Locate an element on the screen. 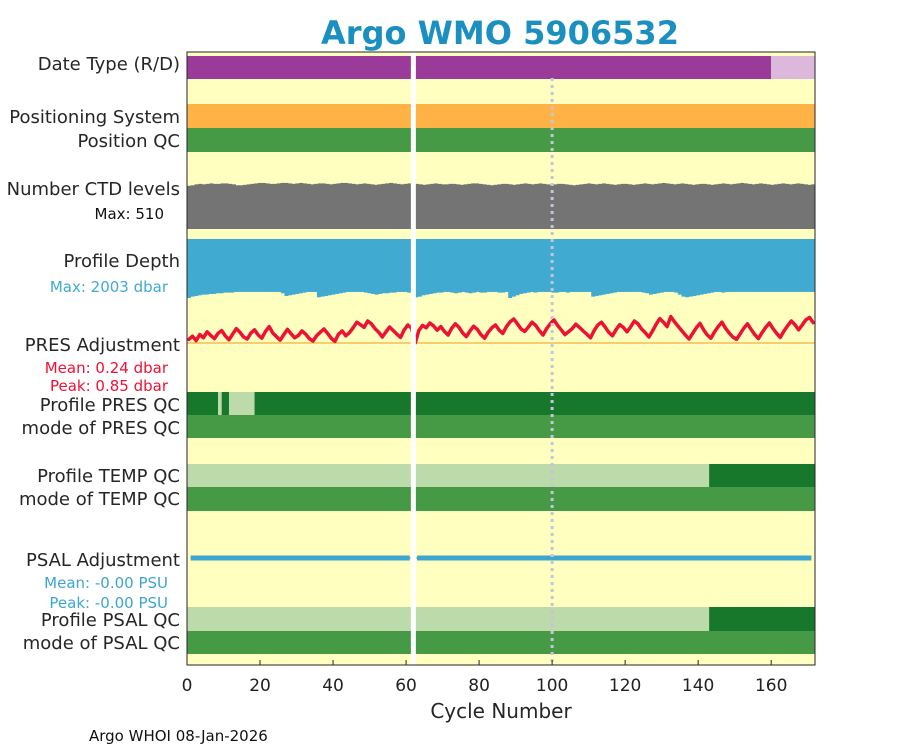 Image resolution: width=900 pixels, height=750 pixels. date-type-label: Date Type (R/D) is located at coordinates (109, 64).